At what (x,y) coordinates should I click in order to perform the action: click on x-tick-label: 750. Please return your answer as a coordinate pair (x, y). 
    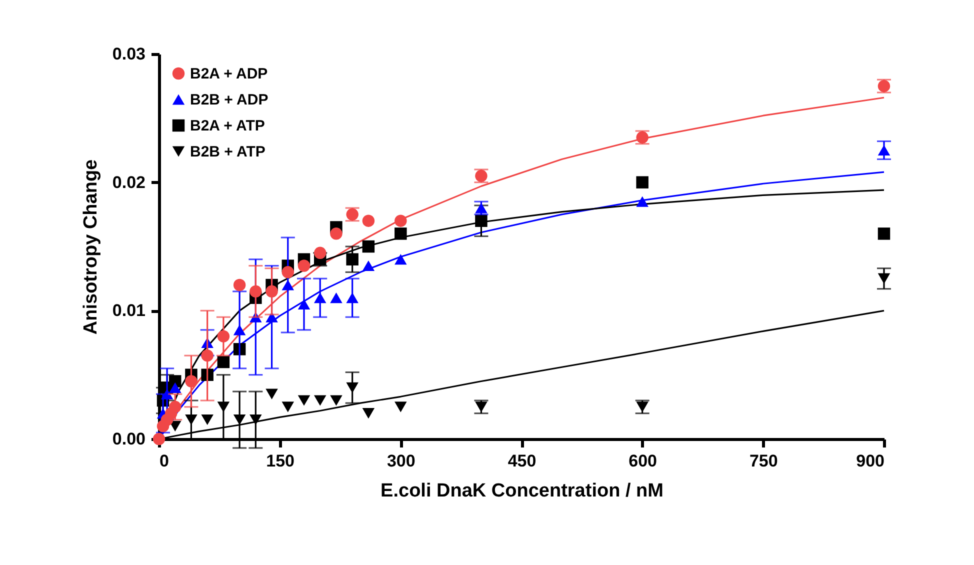
    Looking at the image, I should click on (763, 461).